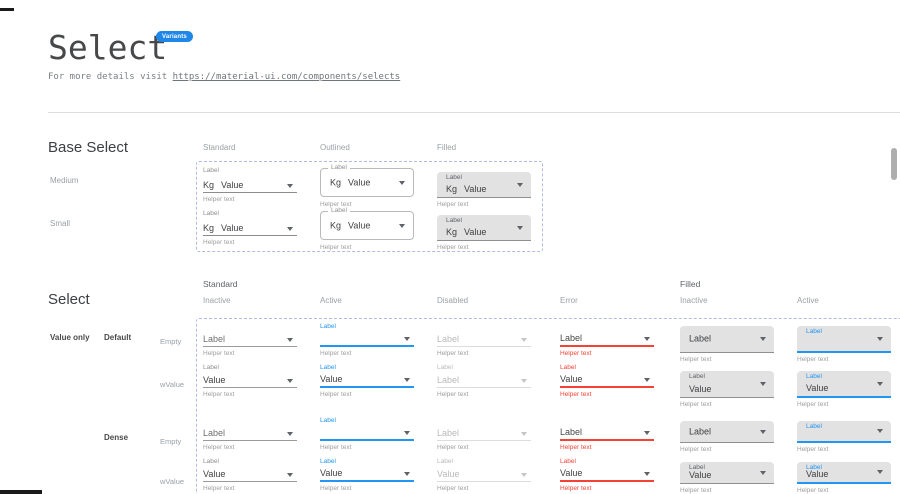  I want to click on select-field-standard-disabled: Label Value Helper text, so click(484, 475).